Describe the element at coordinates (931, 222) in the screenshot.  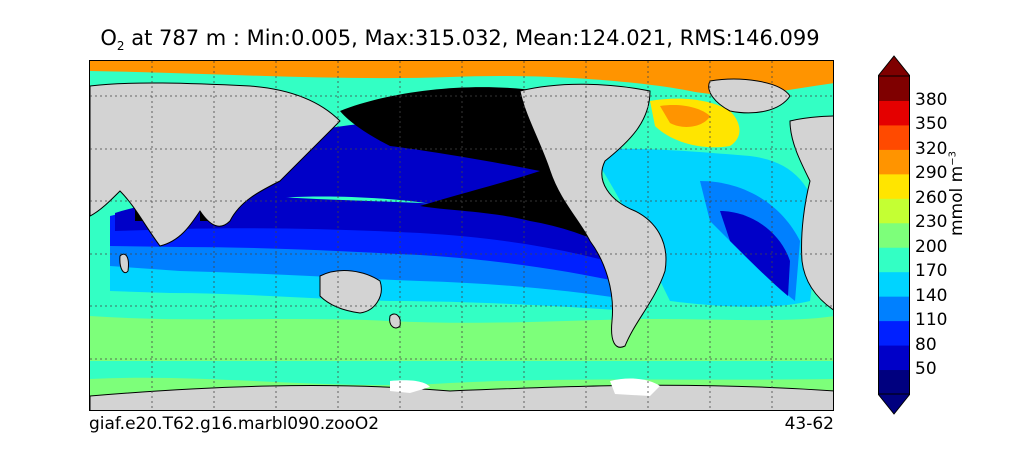
I see `colorbar-tick-label: 230` at that location.